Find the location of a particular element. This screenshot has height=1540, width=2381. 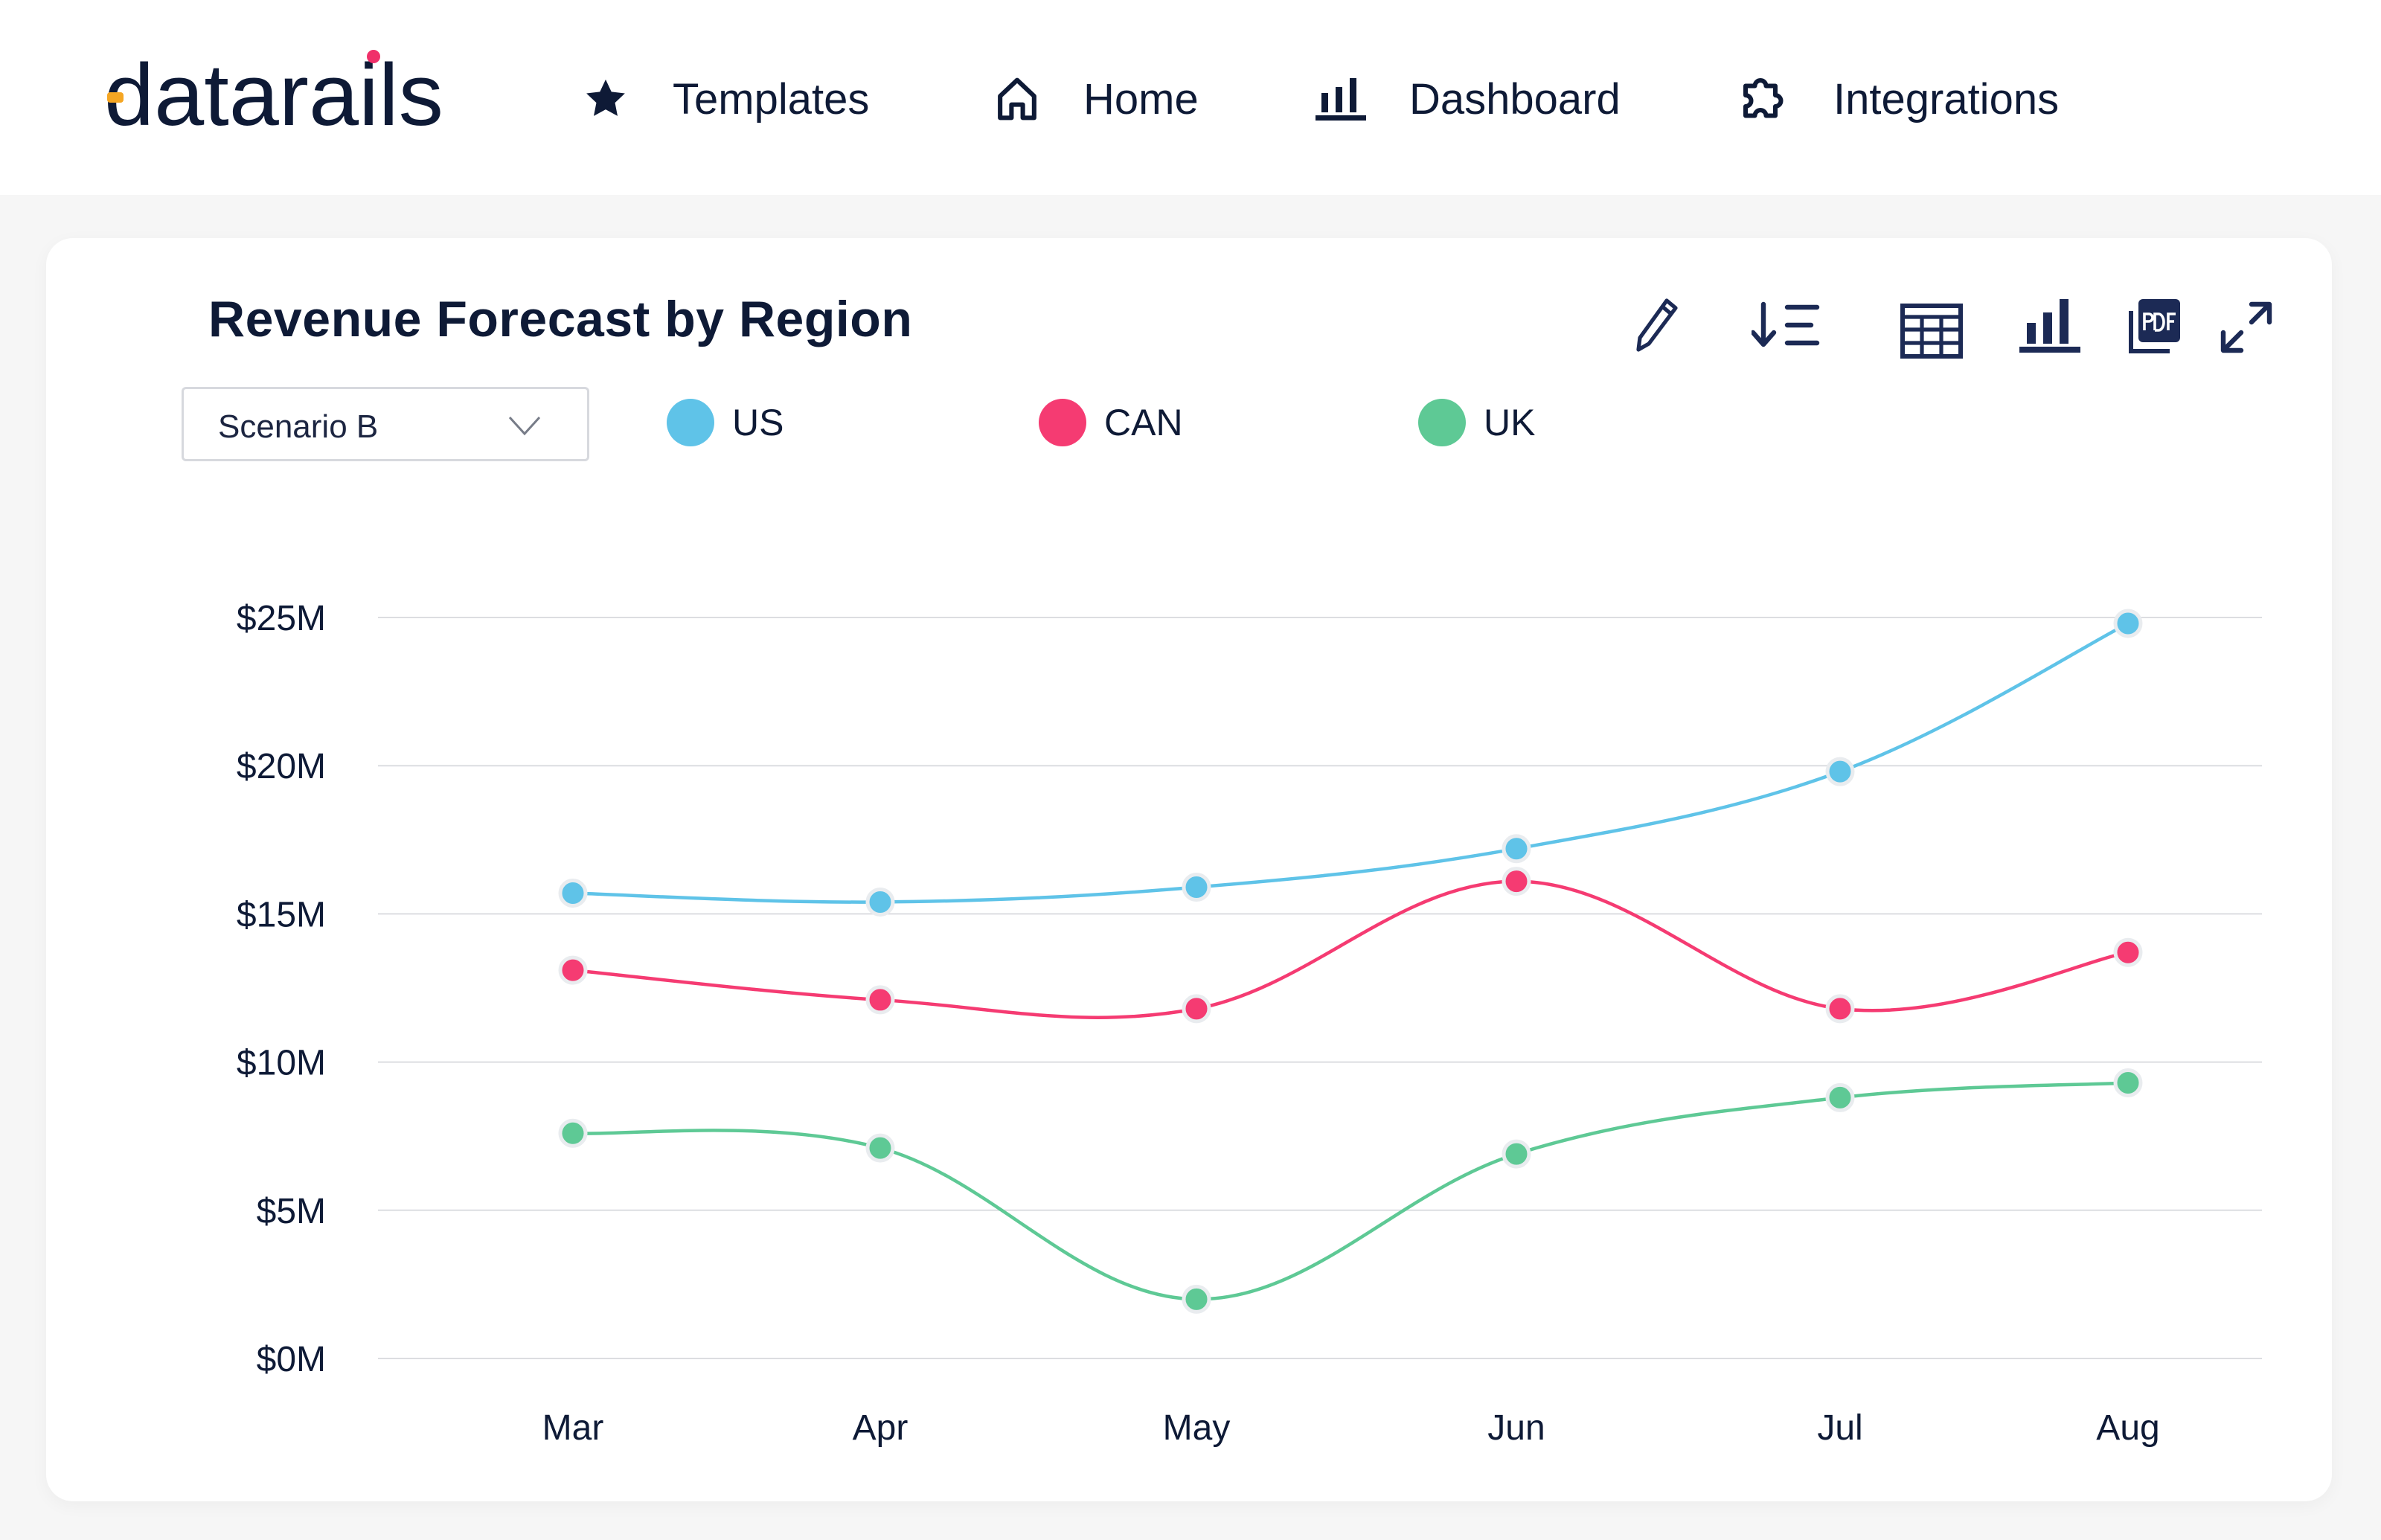

nav-dashboard: Dashboard is located at coordinates (1468, 99).